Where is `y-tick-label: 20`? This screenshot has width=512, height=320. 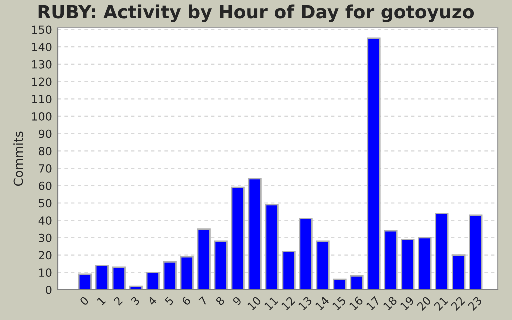 y-tick-label: 20 is located at coordinates (45, 255).